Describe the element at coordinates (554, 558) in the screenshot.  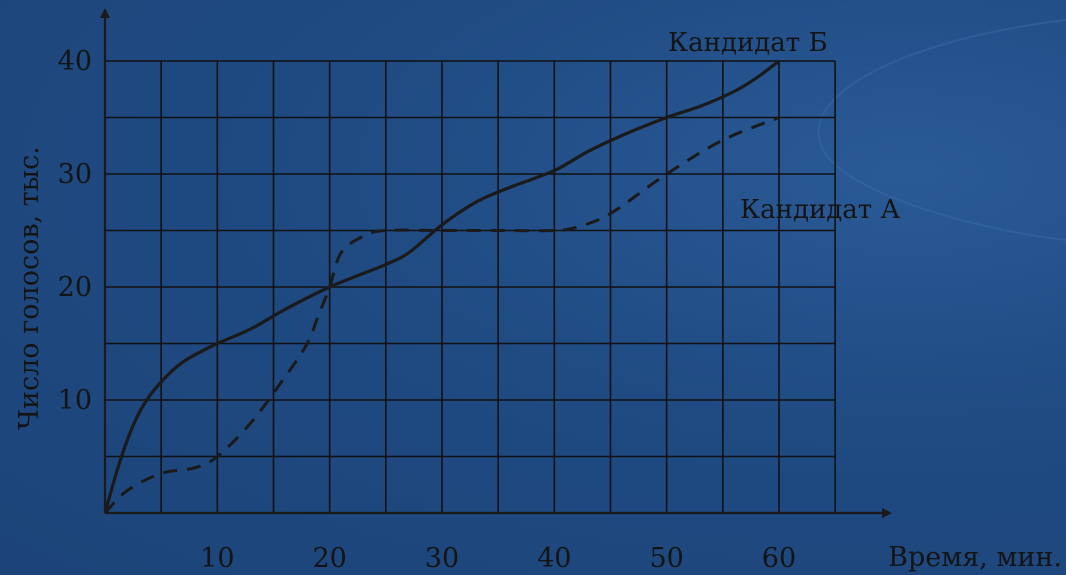
I see `x-tick-label: 40` at that location.